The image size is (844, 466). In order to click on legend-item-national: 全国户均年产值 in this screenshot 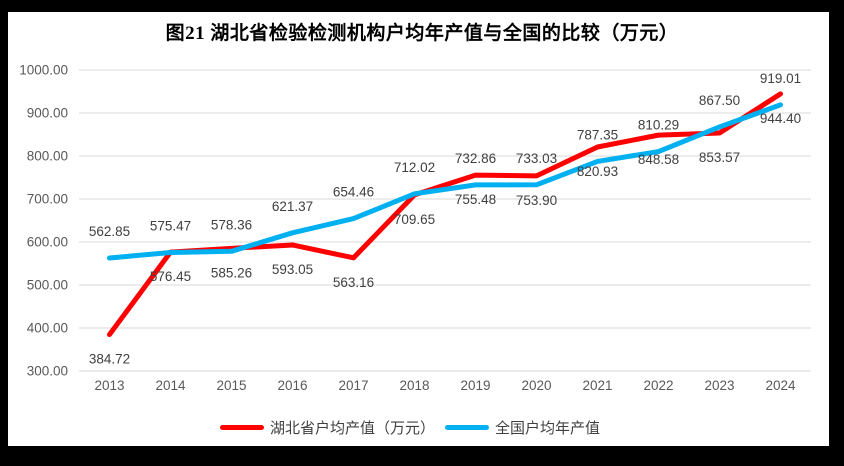, I will do `click(522, 427)`.